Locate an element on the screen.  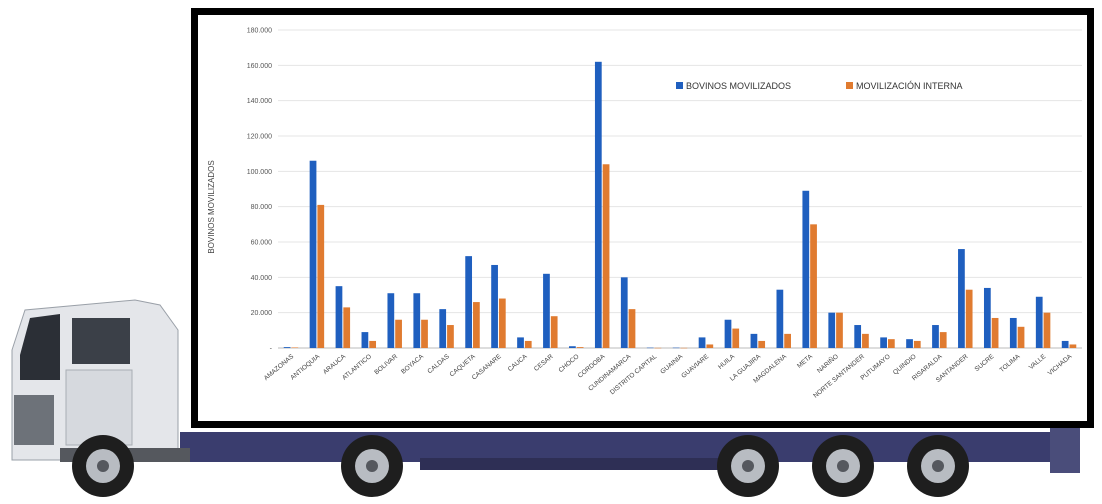
y-tick-label: 80.000 is located at coordinates (262, 207).